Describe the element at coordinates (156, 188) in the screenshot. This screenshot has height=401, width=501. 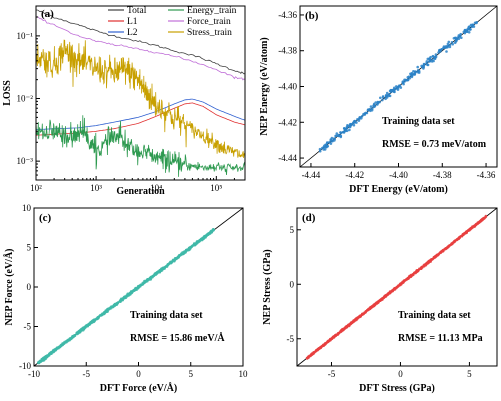
I see `x-tick-label: 10⁴` at that location.